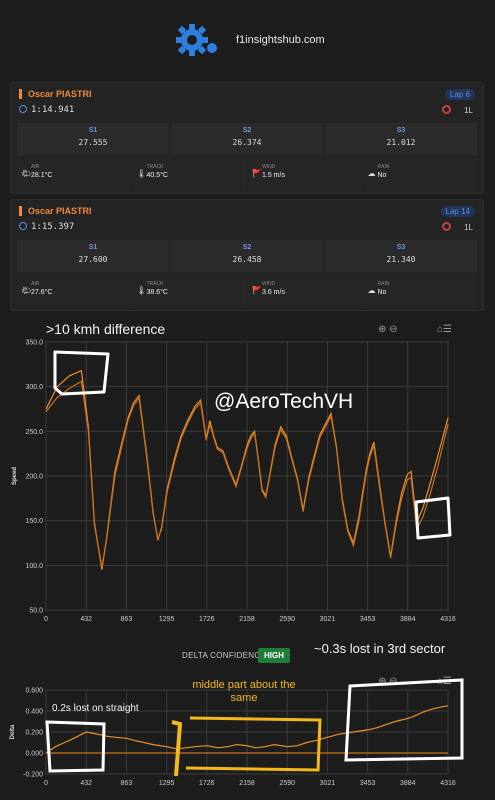 The width and height of the screenshot is (495, 800). I want to click on weather-wind: 🚩 WIND 1.5 m/s, so click(305, 175).